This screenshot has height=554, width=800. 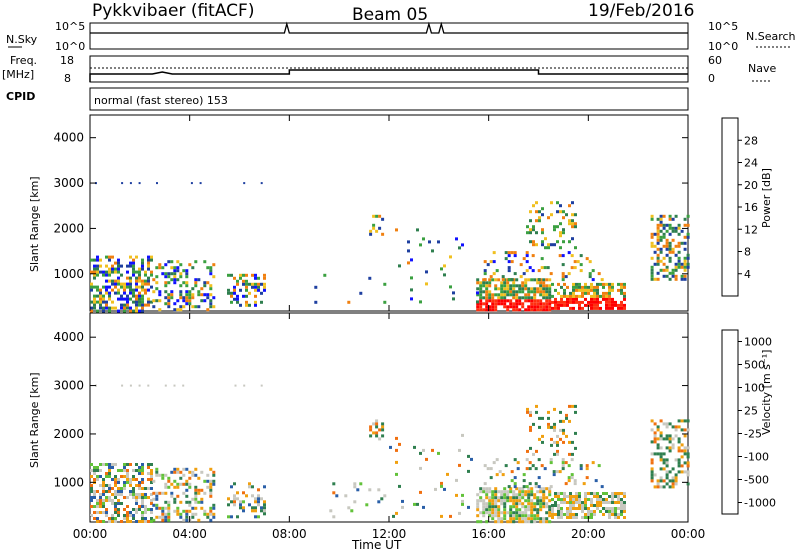 I want to click on nsky-tick-top: 10^5, so click(x=70, y=26).